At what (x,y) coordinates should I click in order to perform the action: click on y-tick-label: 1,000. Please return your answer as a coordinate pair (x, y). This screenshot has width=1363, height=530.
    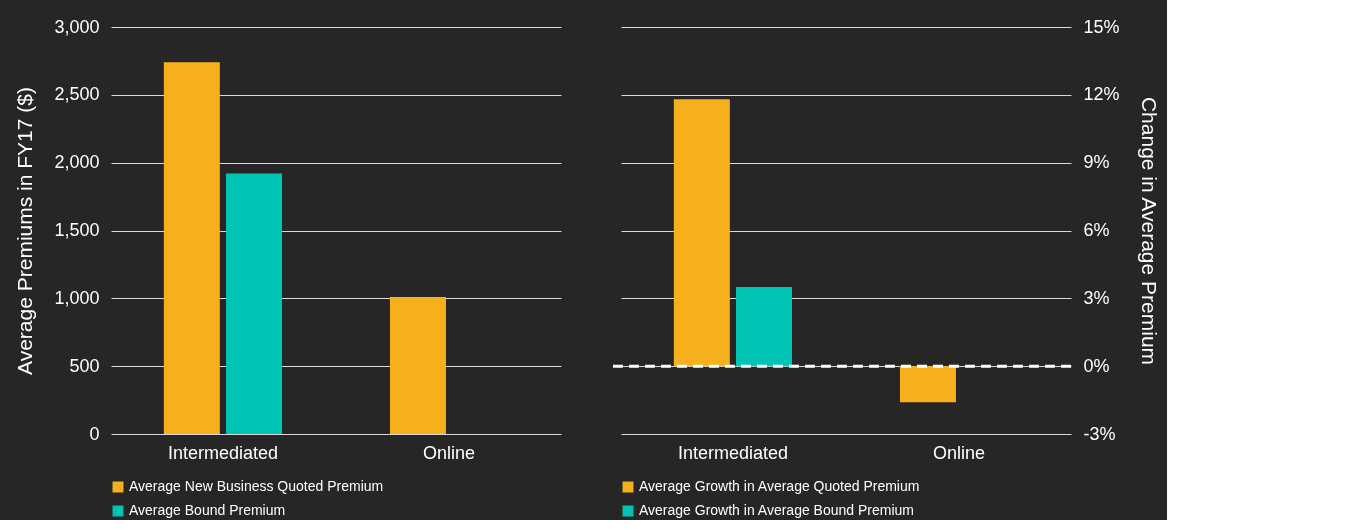
    Looking at the image, I should click on (77, 297).